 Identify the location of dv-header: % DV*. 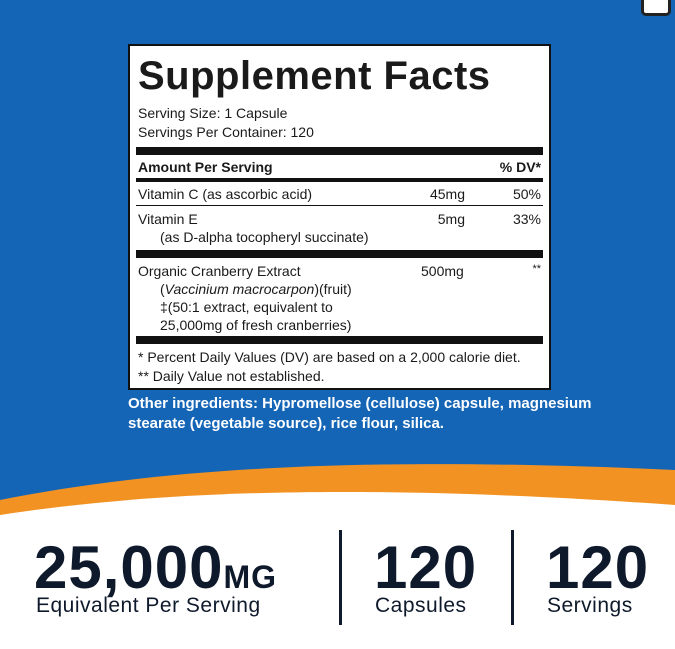
(520, 167).